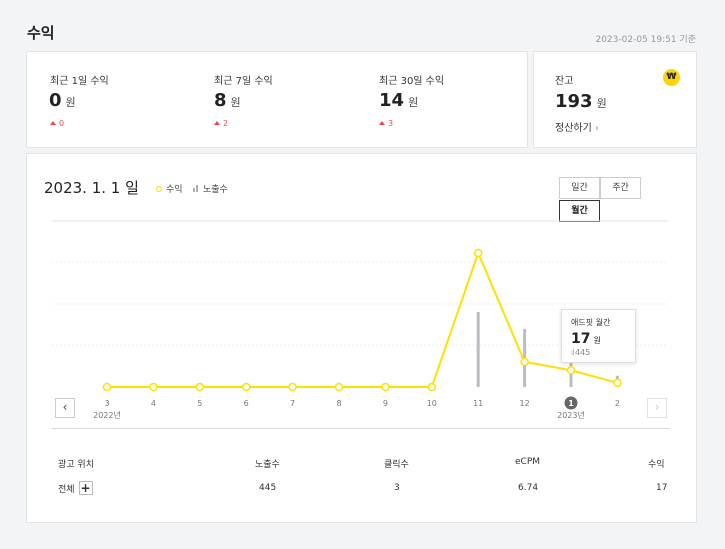  I want to click on year-label: 2023년, so click(571, 415).